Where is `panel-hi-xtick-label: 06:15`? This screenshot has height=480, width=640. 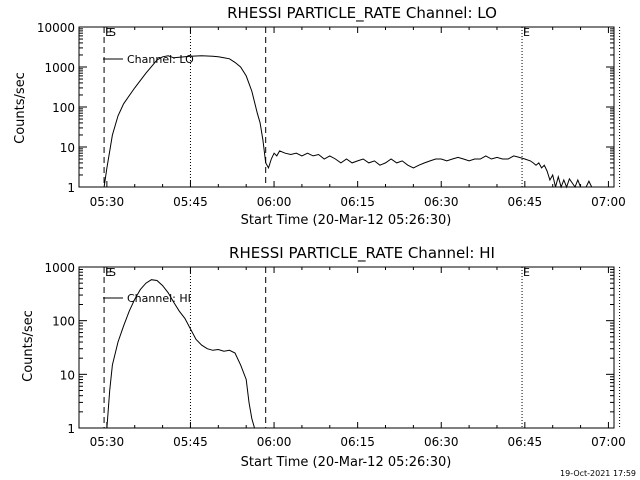 panel-hi-xtick-label: 06:15 is located at coordinates (357, 442).